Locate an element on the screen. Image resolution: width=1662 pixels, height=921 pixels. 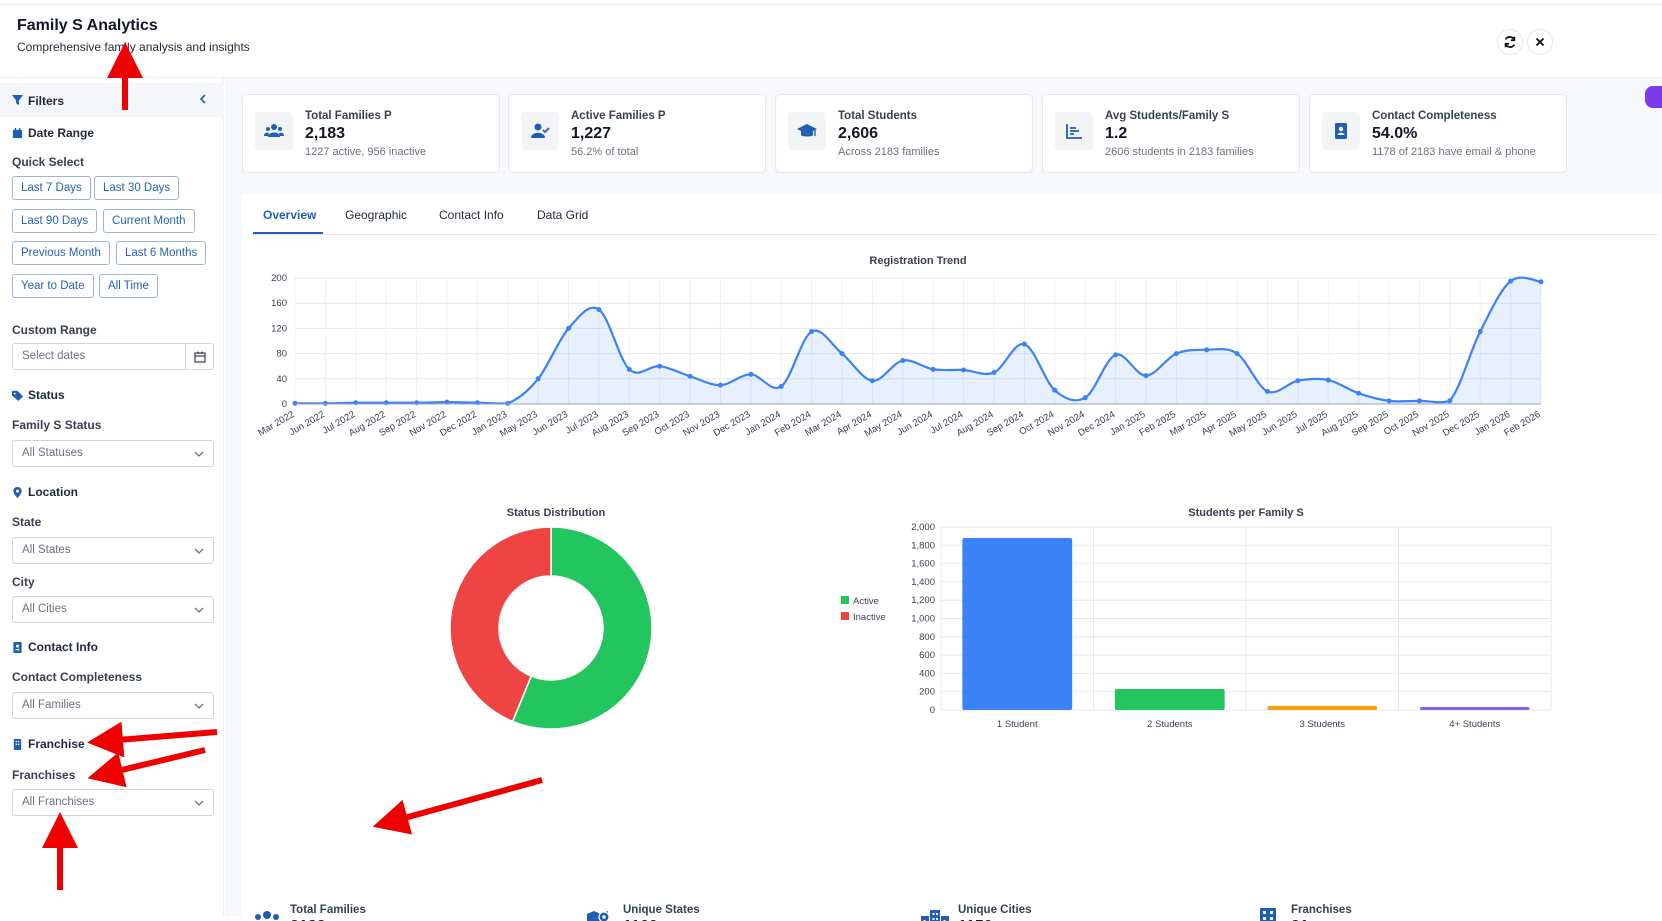
kpi-subtitle: 1178 of 2183 have email & phone is located at coordinates (1454, 152).